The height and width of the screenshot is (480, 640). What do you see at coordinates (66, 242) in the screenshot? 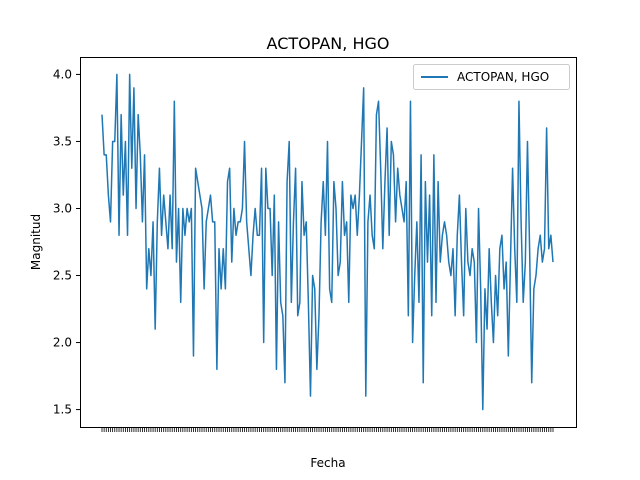
I see `y-axis-ticks: 1.5 2.0 2.5 3.0 3.5 4.0` at bounding box center [66, 242].